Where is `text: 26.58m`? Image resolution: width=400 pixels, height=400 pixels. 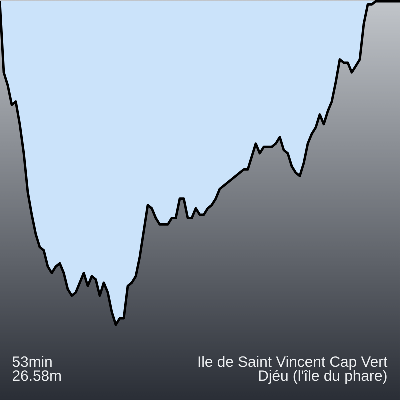
text: 26.58m is located at coordinates (37, 376).